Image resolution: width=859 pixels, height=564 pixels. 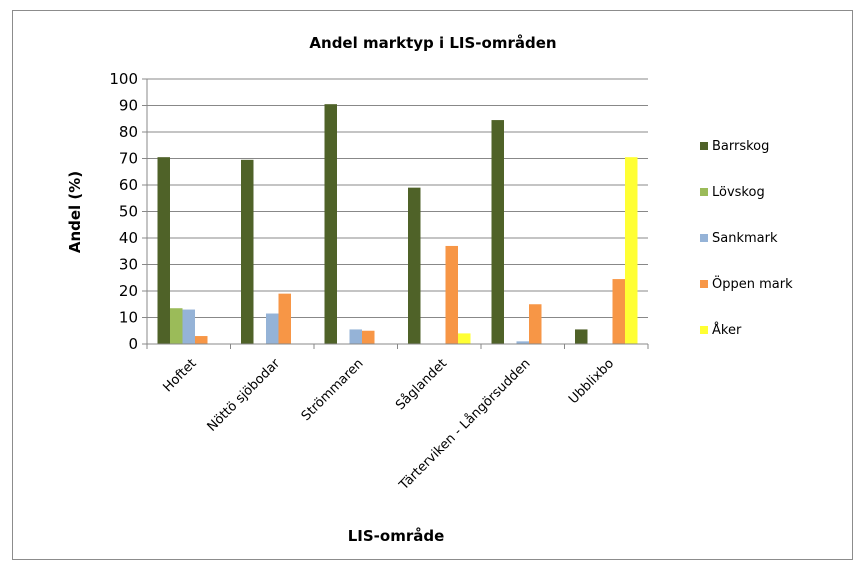 What do you see at coordinates (128, 291) in the screenshot?
I see `y-tick-label: 20` at bounding box center [128, 291].